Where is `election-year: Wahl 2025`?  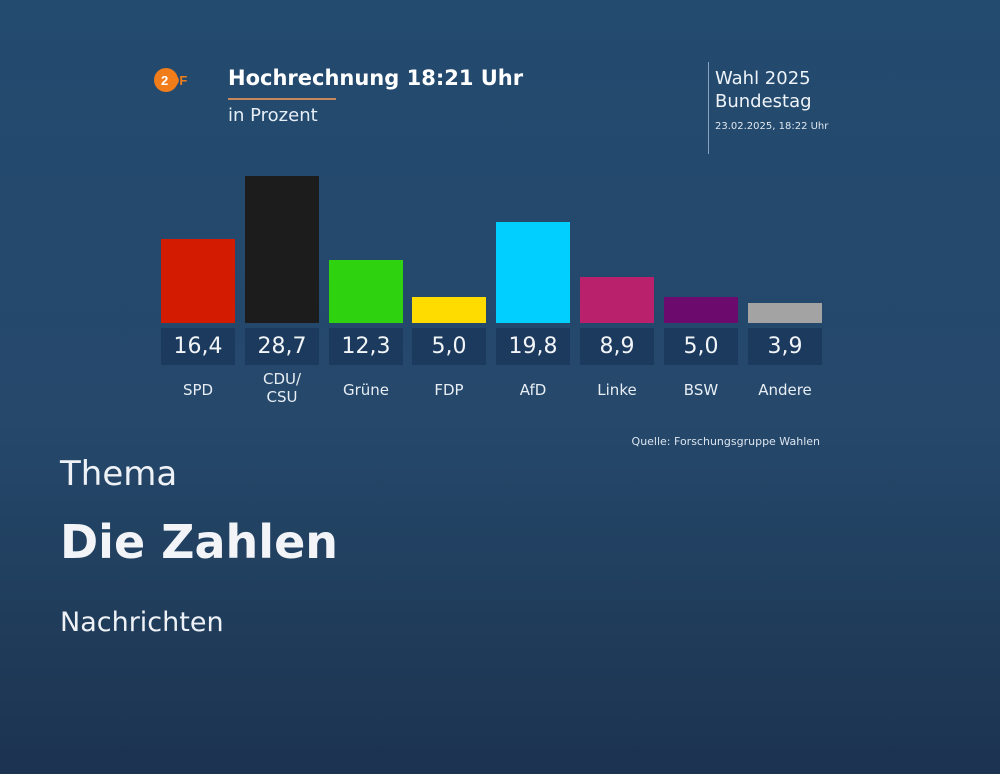
election-year: Wahl 2025 is located at coordinates (763, 78).